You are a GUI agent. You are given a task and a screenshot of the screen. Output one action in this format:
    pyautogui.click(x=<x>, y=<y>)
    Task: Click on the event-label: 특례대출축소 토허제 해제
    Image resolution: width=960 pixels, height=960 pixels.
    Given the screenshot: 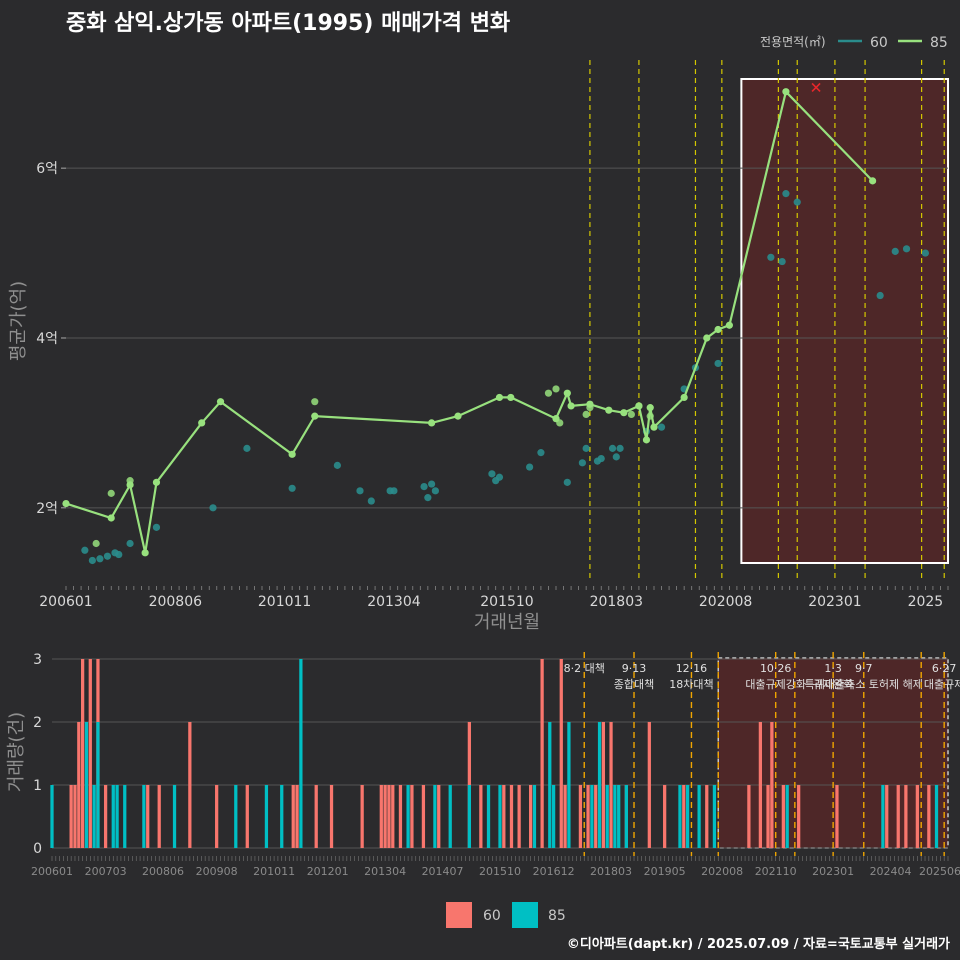 What is the action you would take?
    pyautogui.click(x=864, y=684)
    